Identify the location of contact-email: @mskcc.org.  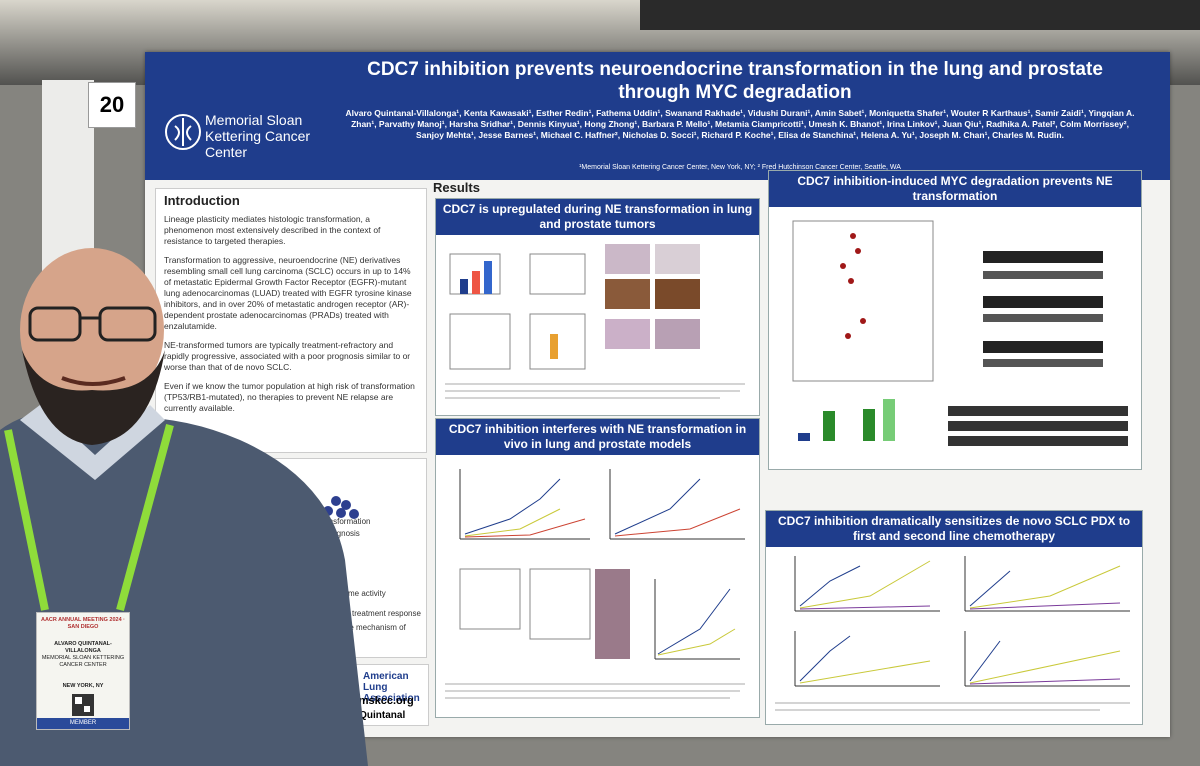
(381, 701).